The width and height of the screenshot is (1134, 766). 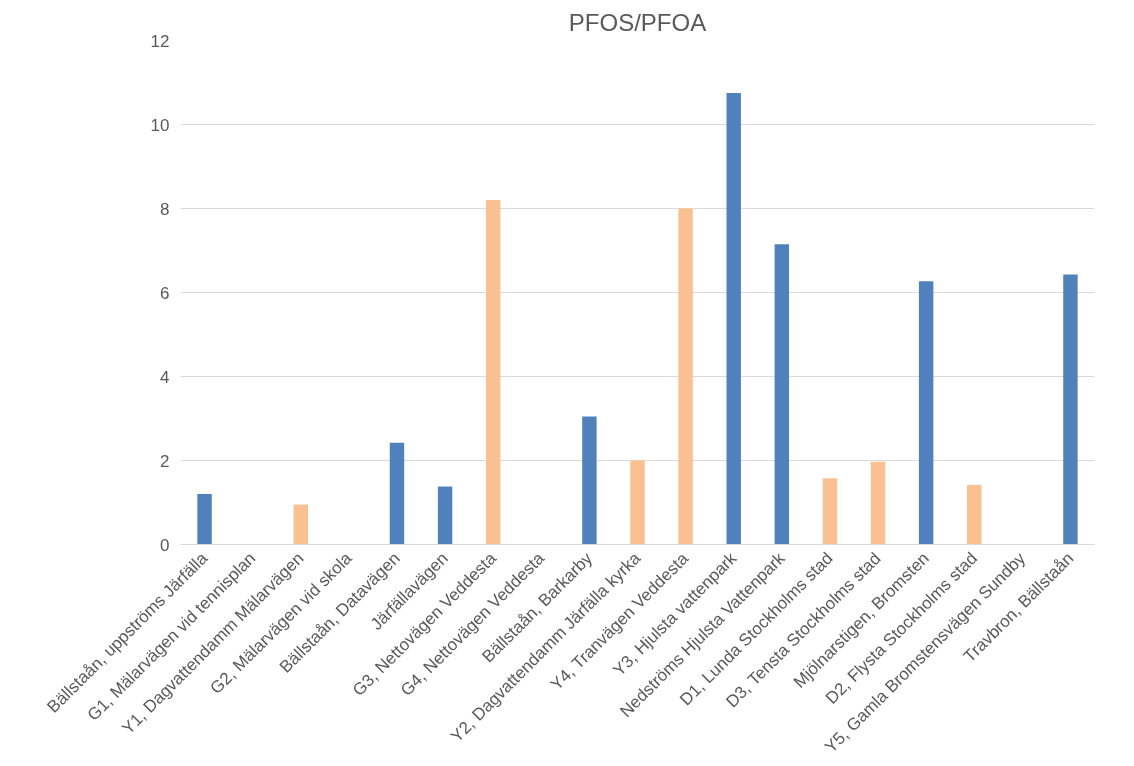 What do you see at coordinates (165, 545) in the screenshot?
I see `y-tick-label: 0` at bounding box center [165, 545].